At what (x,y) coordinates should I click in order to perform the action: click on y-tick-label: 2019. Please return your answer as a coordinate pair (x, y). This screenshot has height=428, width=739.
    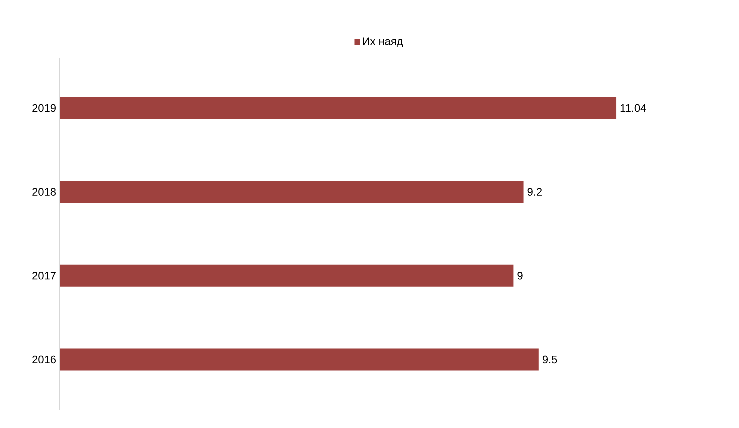
    Looking at the image, I should click on (44, 108).